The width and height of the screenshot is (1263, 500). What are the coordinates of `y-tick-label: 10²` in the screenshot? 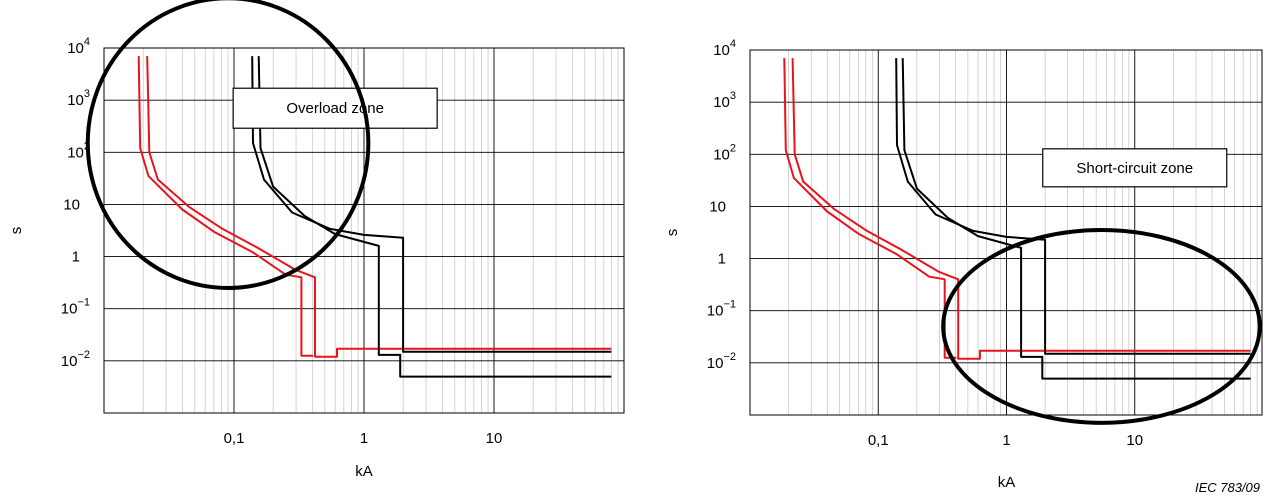 It's located at (724, 152).